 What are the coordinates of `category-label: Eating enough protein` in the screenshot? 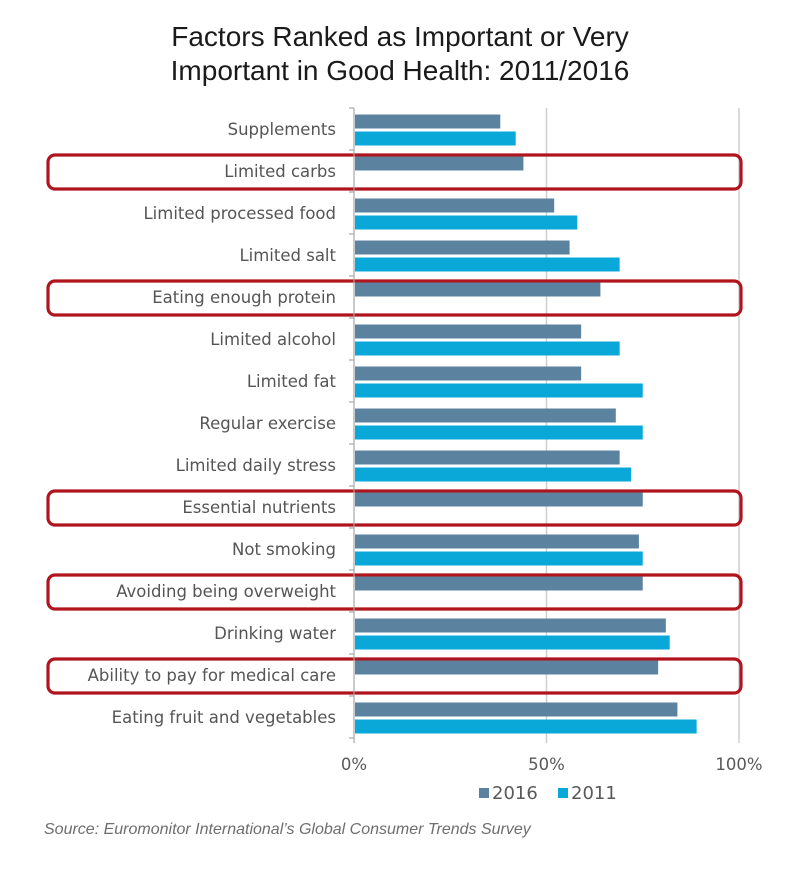 It's located at (244, 297).